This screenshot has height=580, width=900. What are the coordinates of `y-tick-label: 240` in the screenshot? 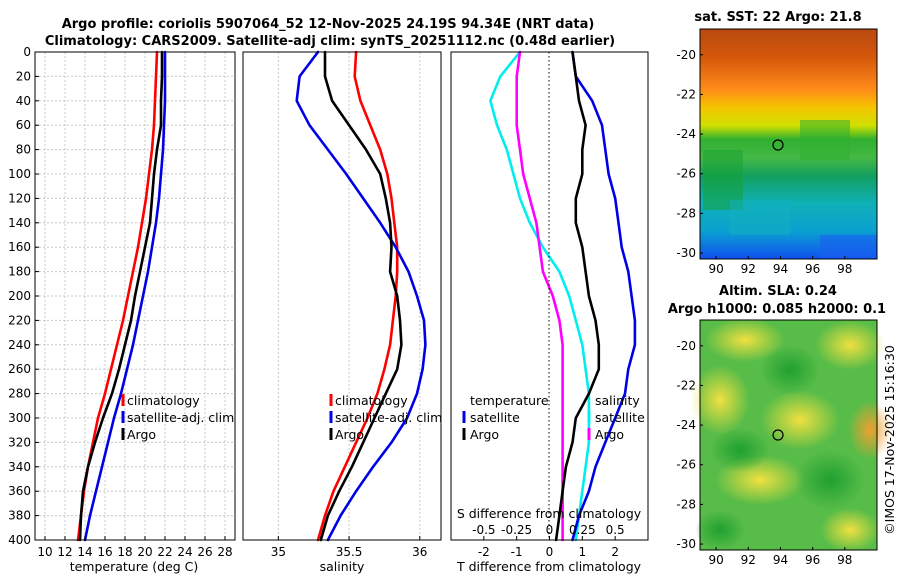 It's located at (19, 345).